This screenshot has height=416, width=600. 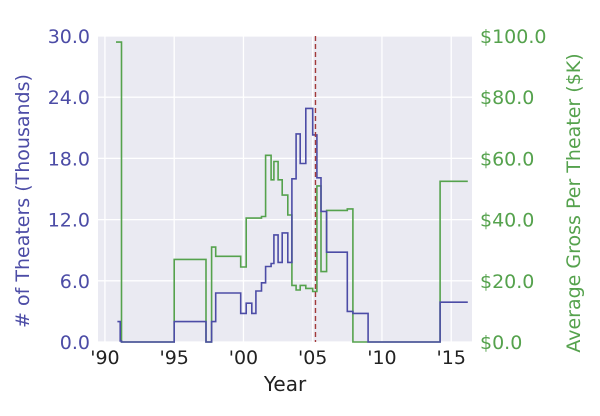 What do you see at coordinates (69, 221) in the screenshot?
I see `left-y-tick-label: 12.0` at bounding box center [69, 221].